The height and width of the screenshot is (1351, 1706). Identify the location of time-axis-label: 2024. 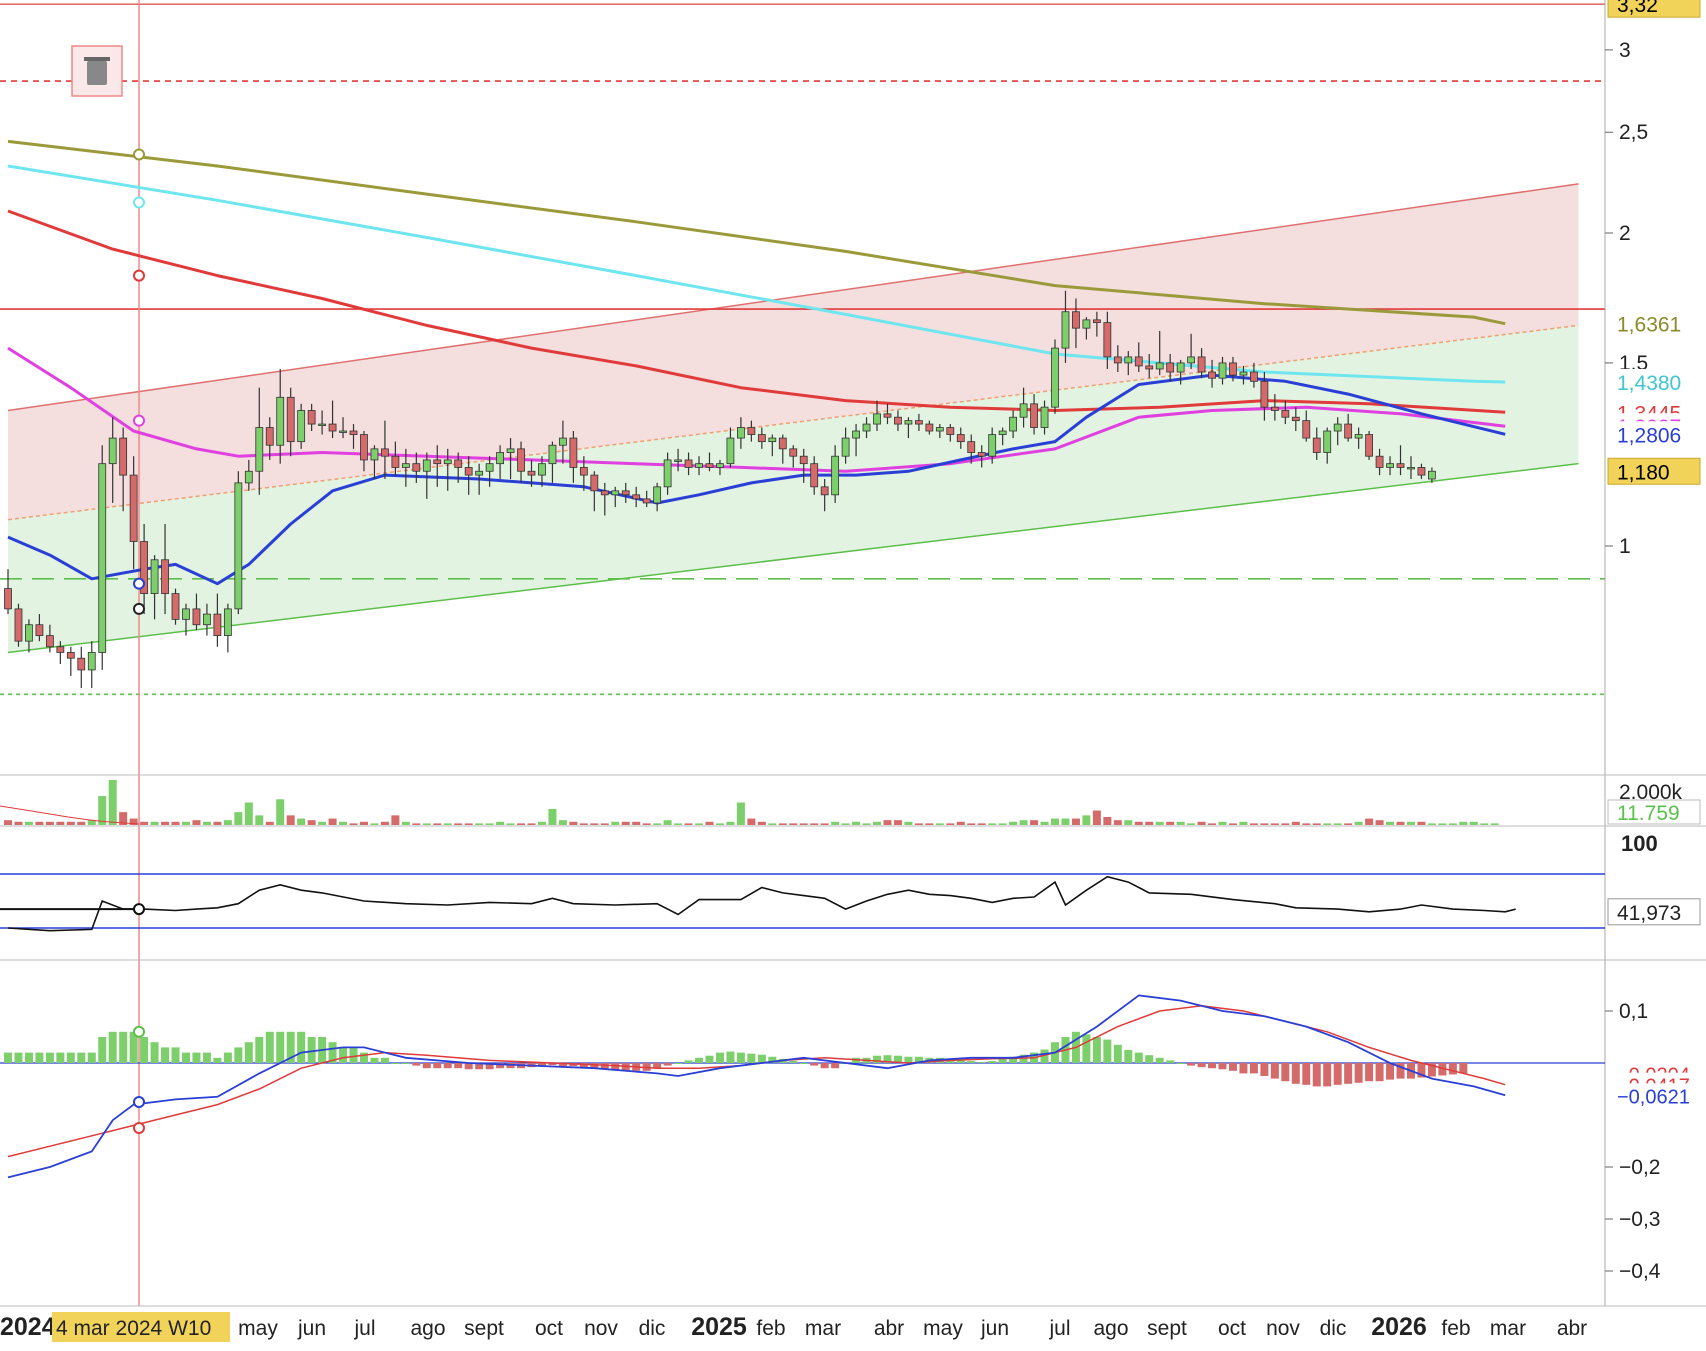
(28, 1327).